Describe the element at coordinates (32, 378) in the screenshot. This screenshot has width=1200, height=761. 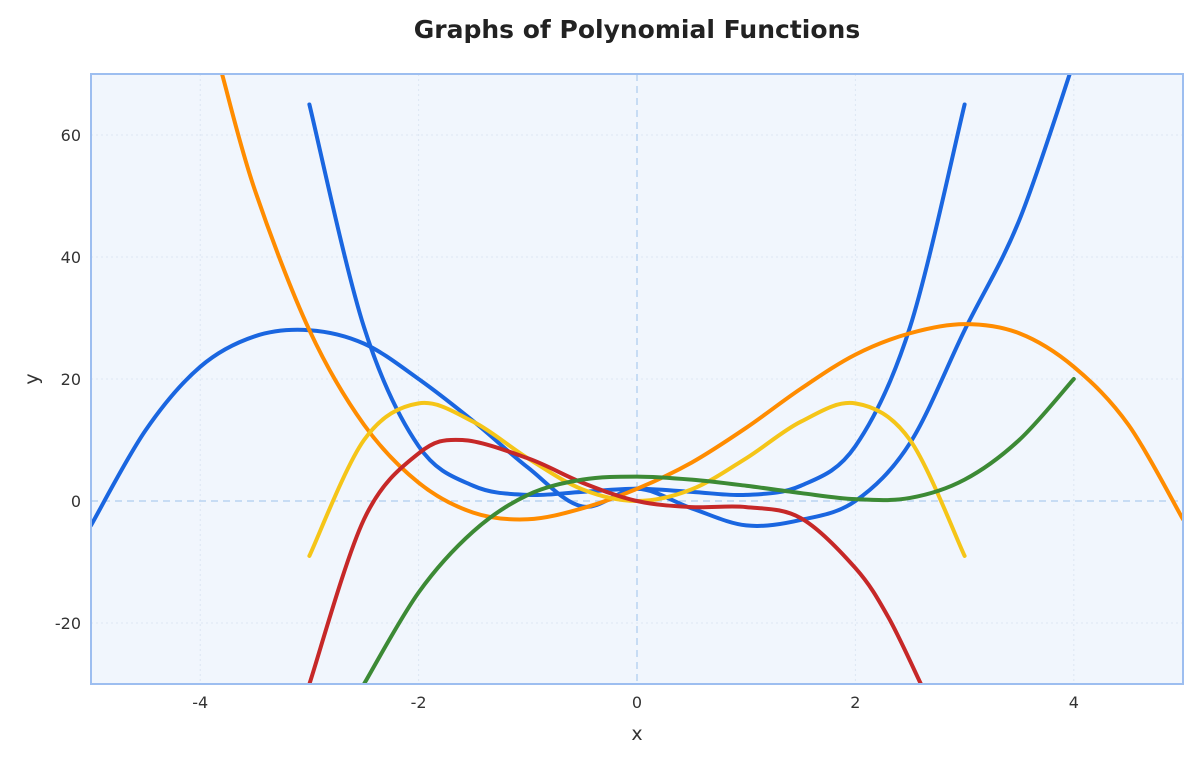
I see `y-axis-label: y` at that location.